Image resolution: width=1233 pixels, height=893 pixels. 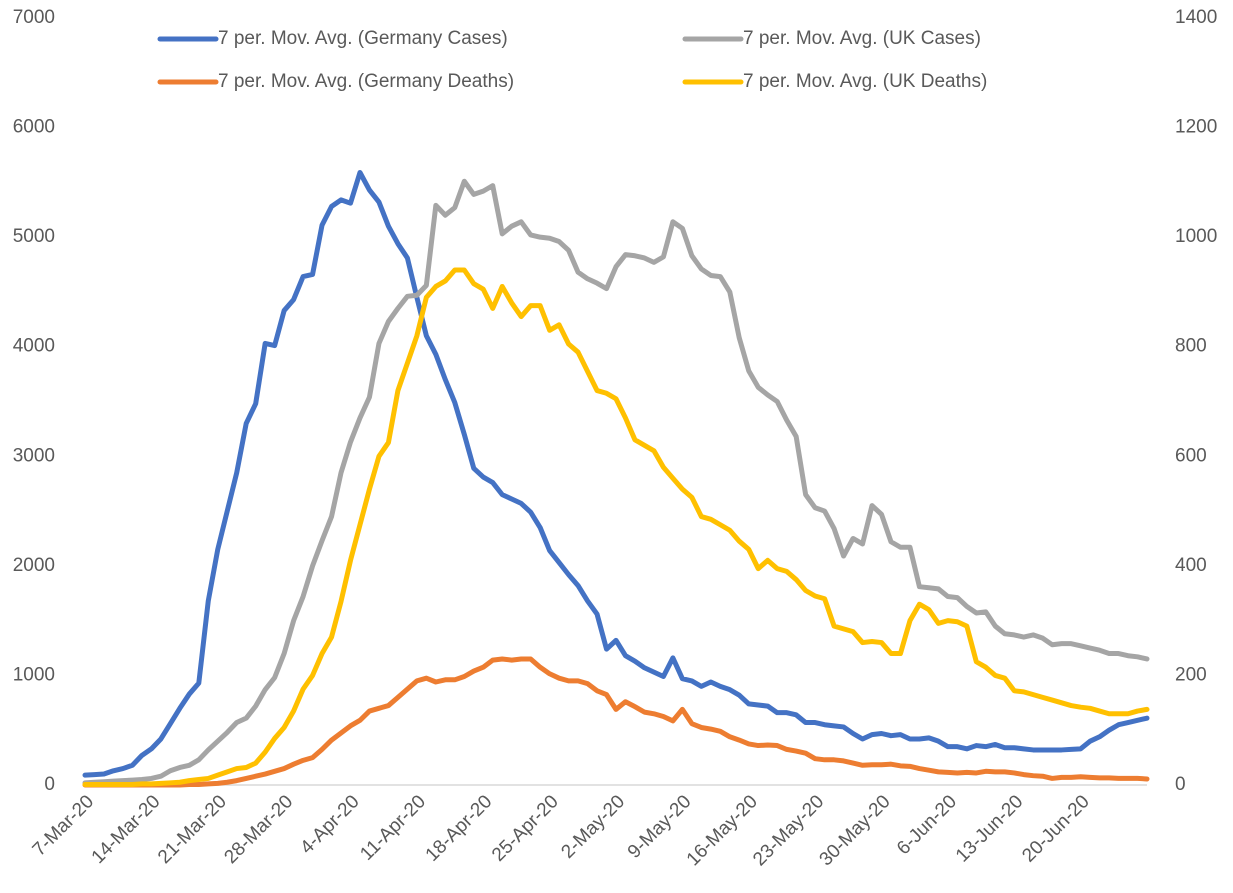 What do you see at coordinates (1191, 346) in the screenshot?
I see `y2-tick-label: 800` at bounding box center [1191, 346].